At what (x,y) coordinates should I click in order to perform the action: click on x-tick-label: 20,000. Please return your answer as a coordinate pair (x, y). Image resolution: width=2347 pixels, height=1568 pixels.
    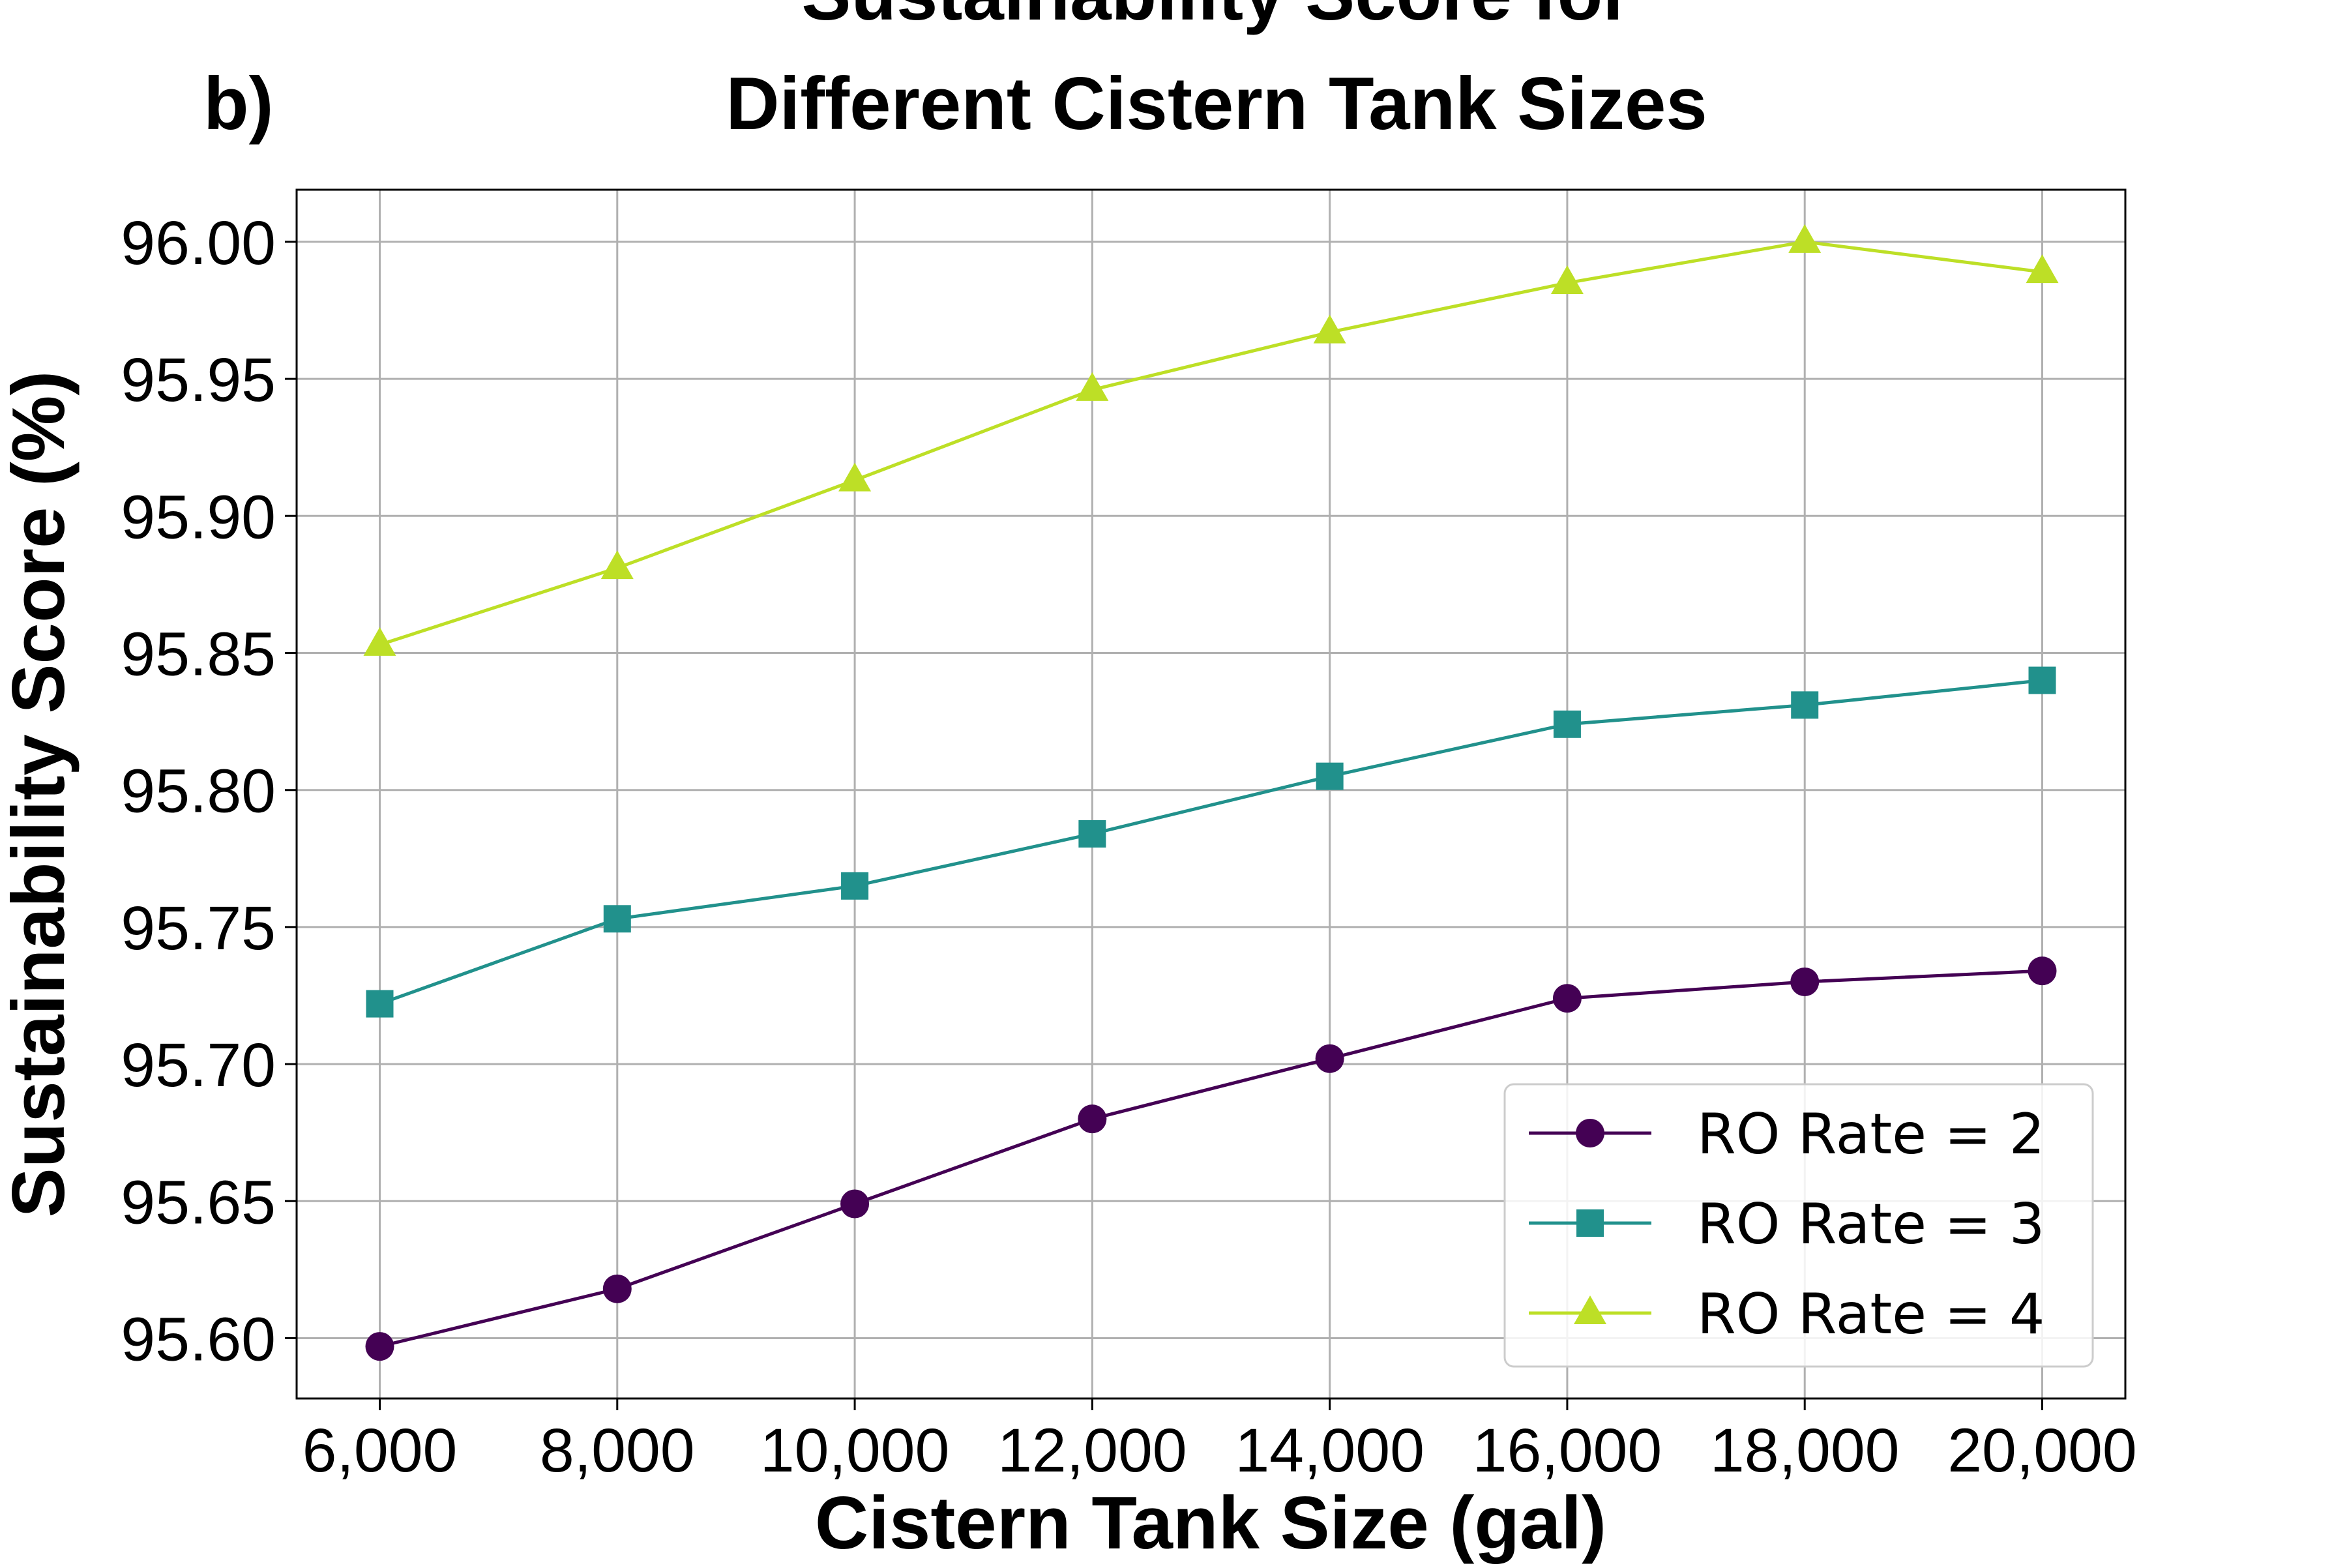
    Looking at the image, I should click on (2042, 1451).